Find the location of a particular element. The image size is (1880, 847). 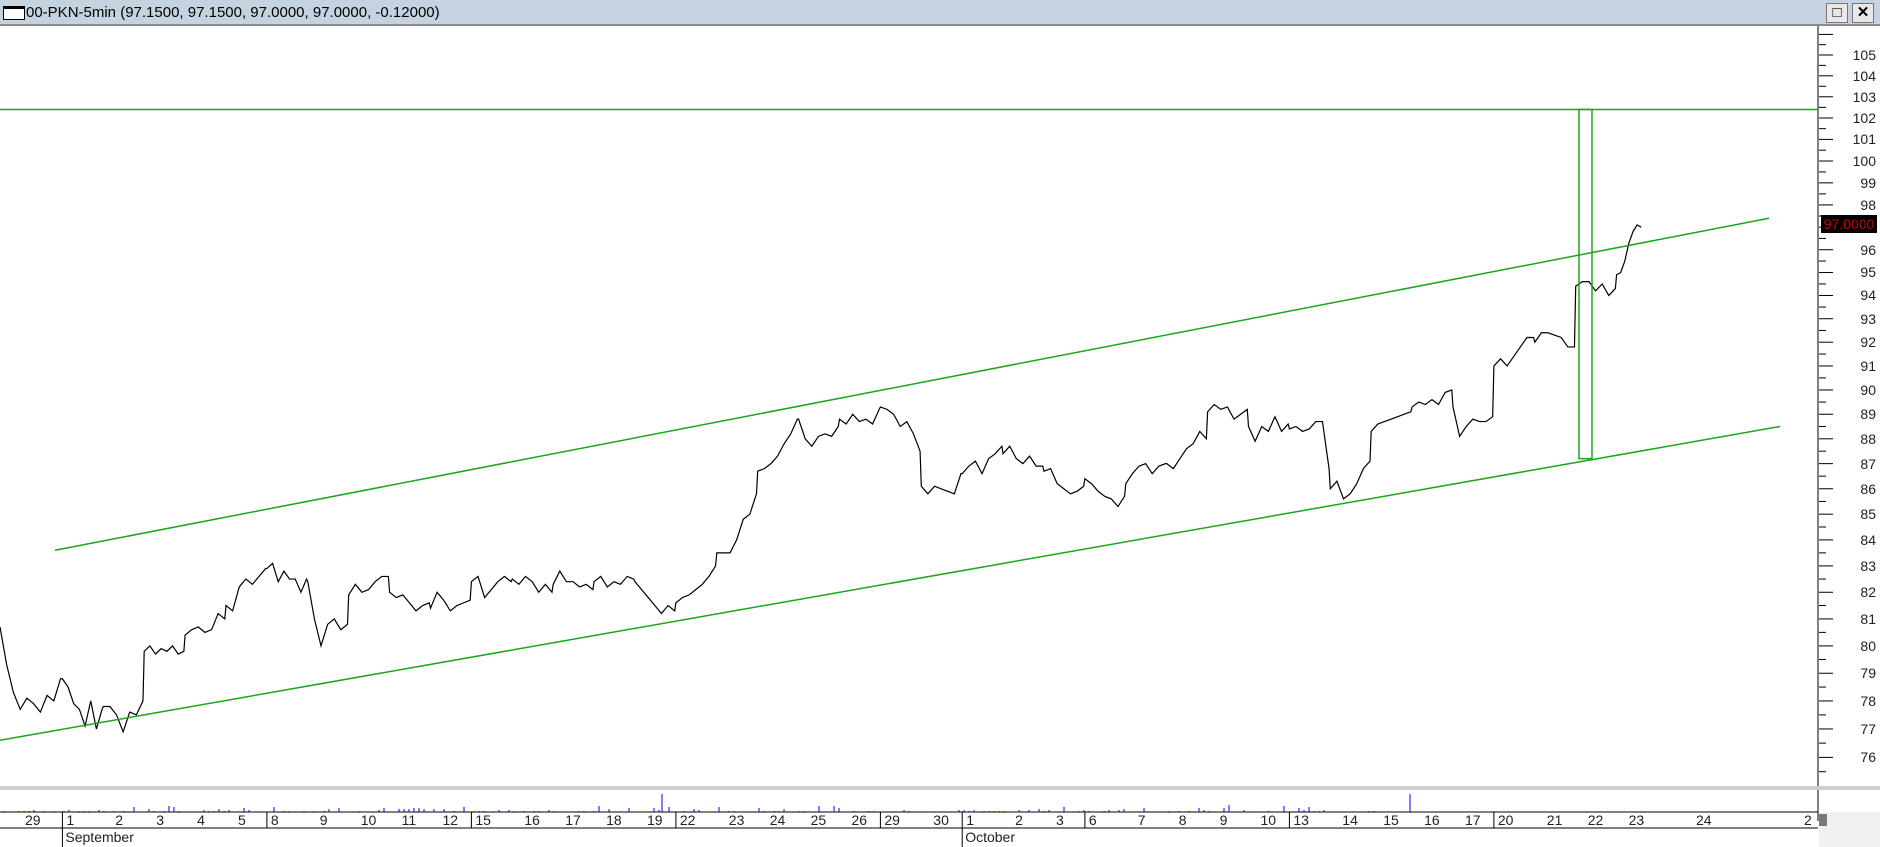

window-icon is located at coordinates (14, 13).